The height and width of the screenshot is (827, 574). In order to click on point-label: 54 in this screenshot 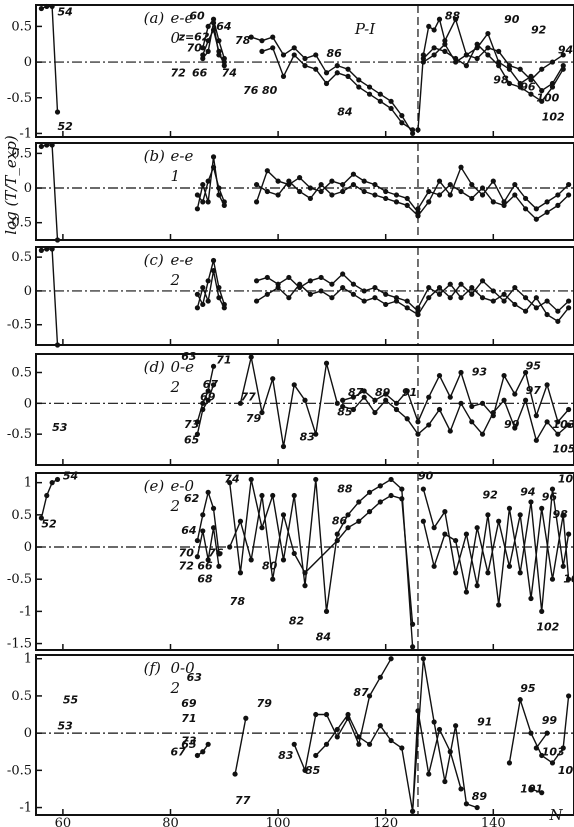, I will do `click(70, 475)`.